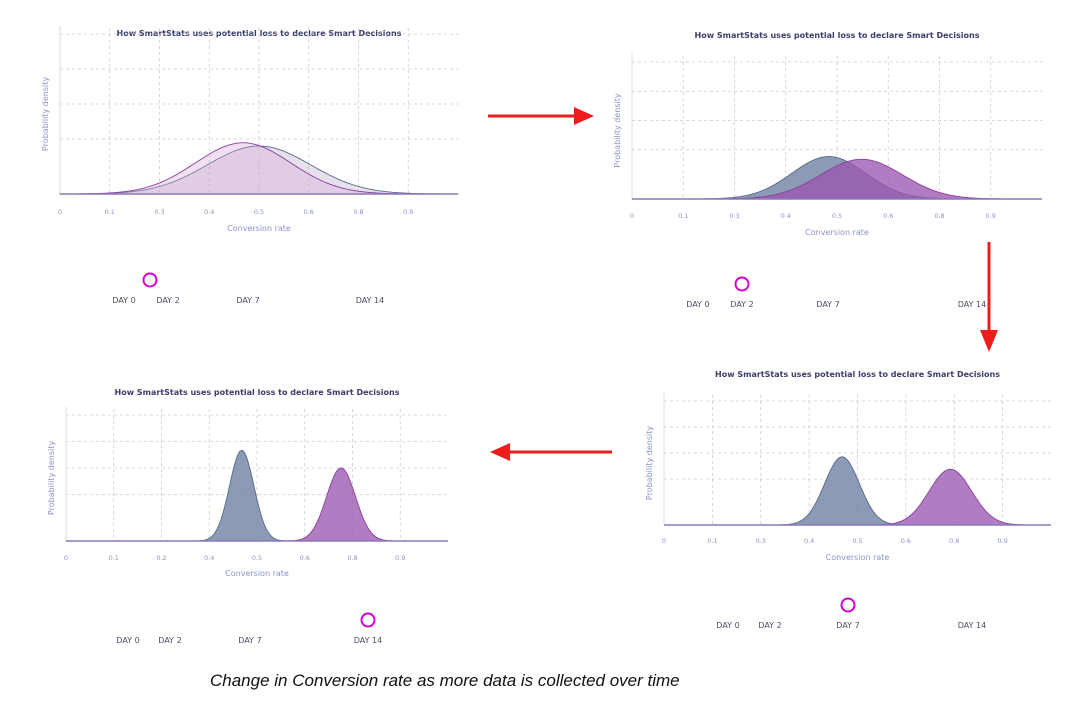 Image resolution: width=1089 pixels, height=709 pixels. What do you see at coordinates (834, 294) in the screenshot?
I see `day-slider-2: DAY 0 DAY 2 DAY 7 DAY 14` at bounding box center [834, 294].